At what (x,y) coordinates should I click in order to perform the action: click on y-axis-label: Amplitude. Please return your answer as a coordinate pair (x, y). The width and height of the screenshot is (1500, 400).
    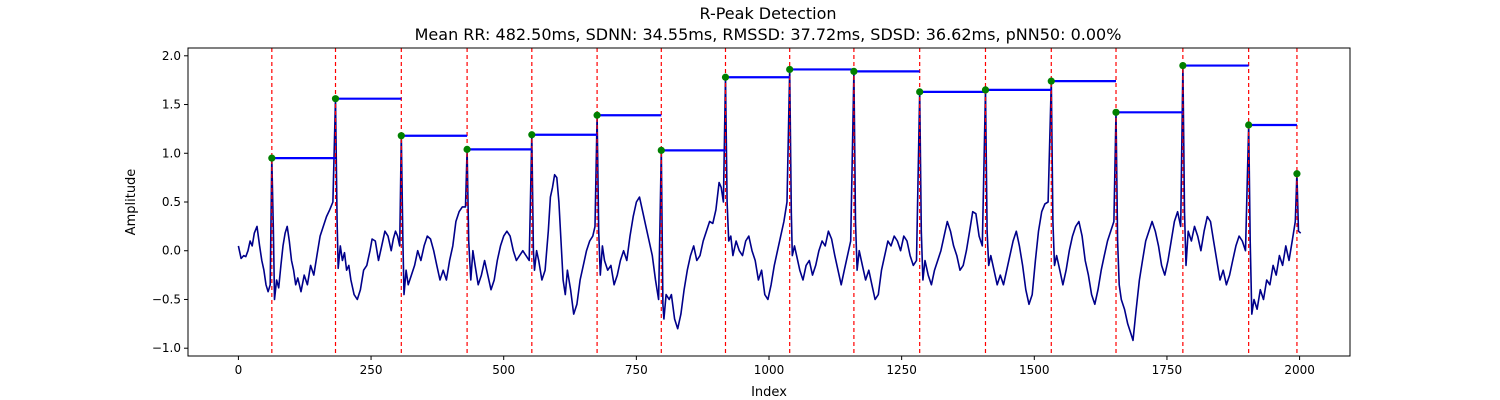
    Looking at the image, I should click on (131, 202).